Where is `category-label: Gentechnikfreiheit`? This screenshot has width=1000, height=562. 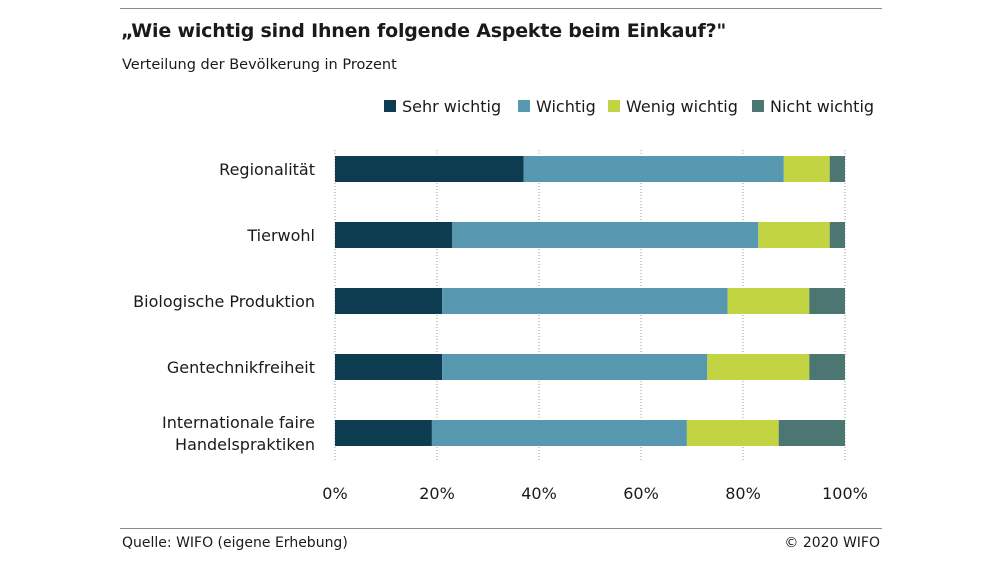 category-label: Gentechnikfreiheit is located at coordinates (241, 367).